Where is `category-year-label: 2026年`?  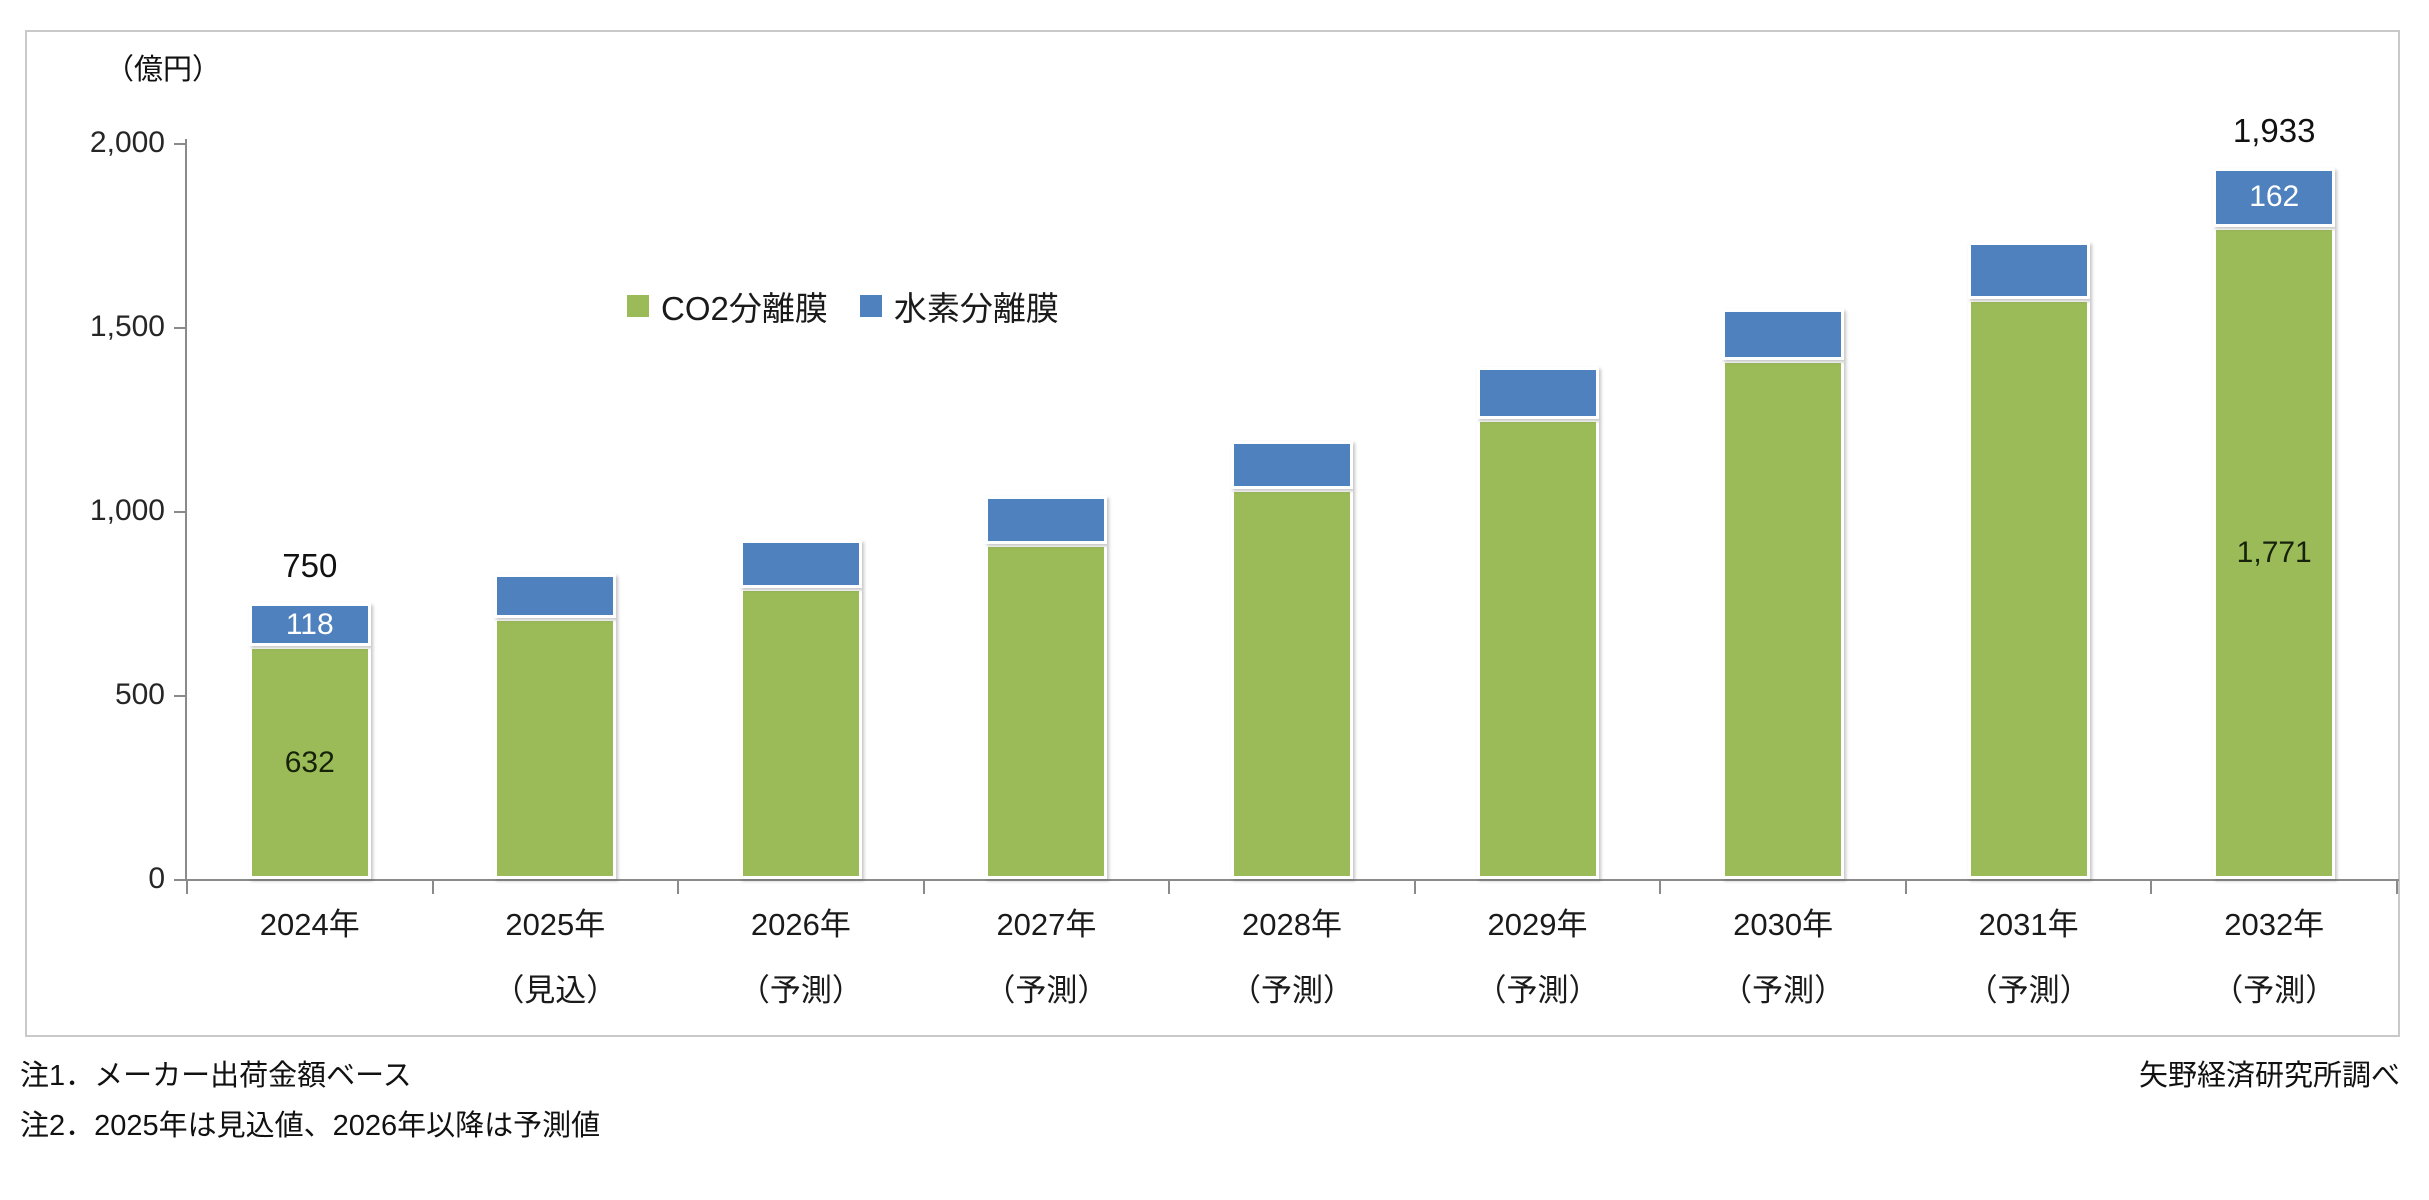 category-year-label: 2026年 is located at coordinates (800, 924).